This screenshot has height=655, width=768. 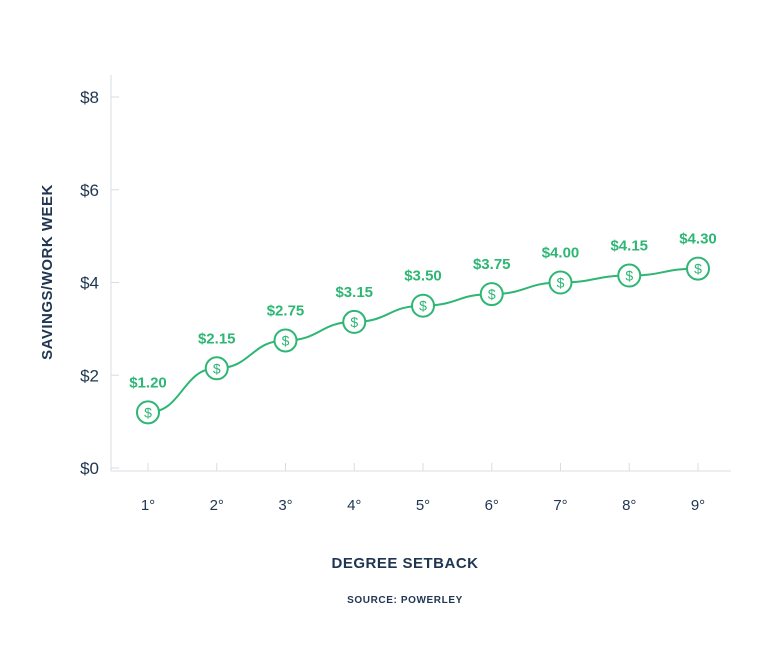 What do you see at coordinates (148, 505) in the screenshot?
I see `x-tick-label: 1°` at bounding box center [148, 505].